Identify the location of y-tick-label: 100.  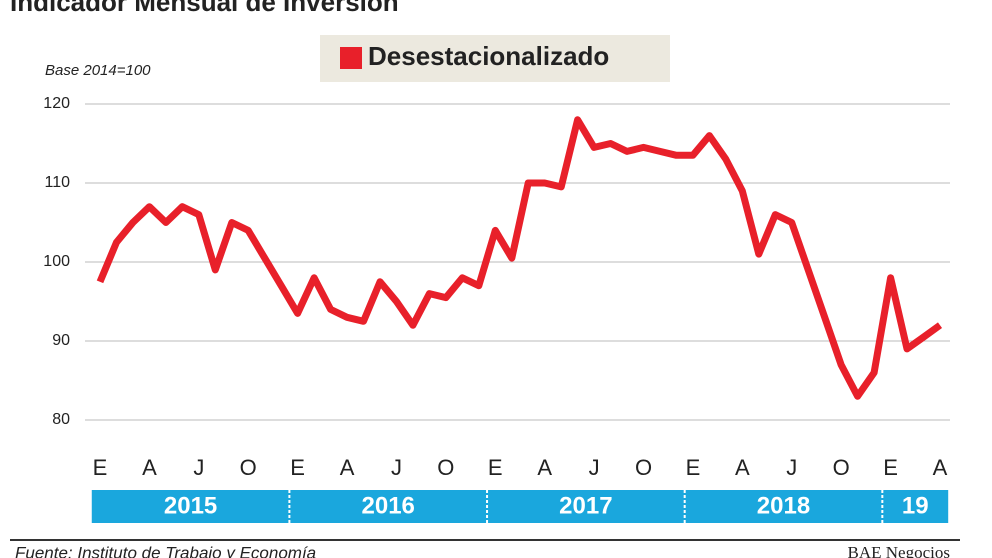
(56, 261).